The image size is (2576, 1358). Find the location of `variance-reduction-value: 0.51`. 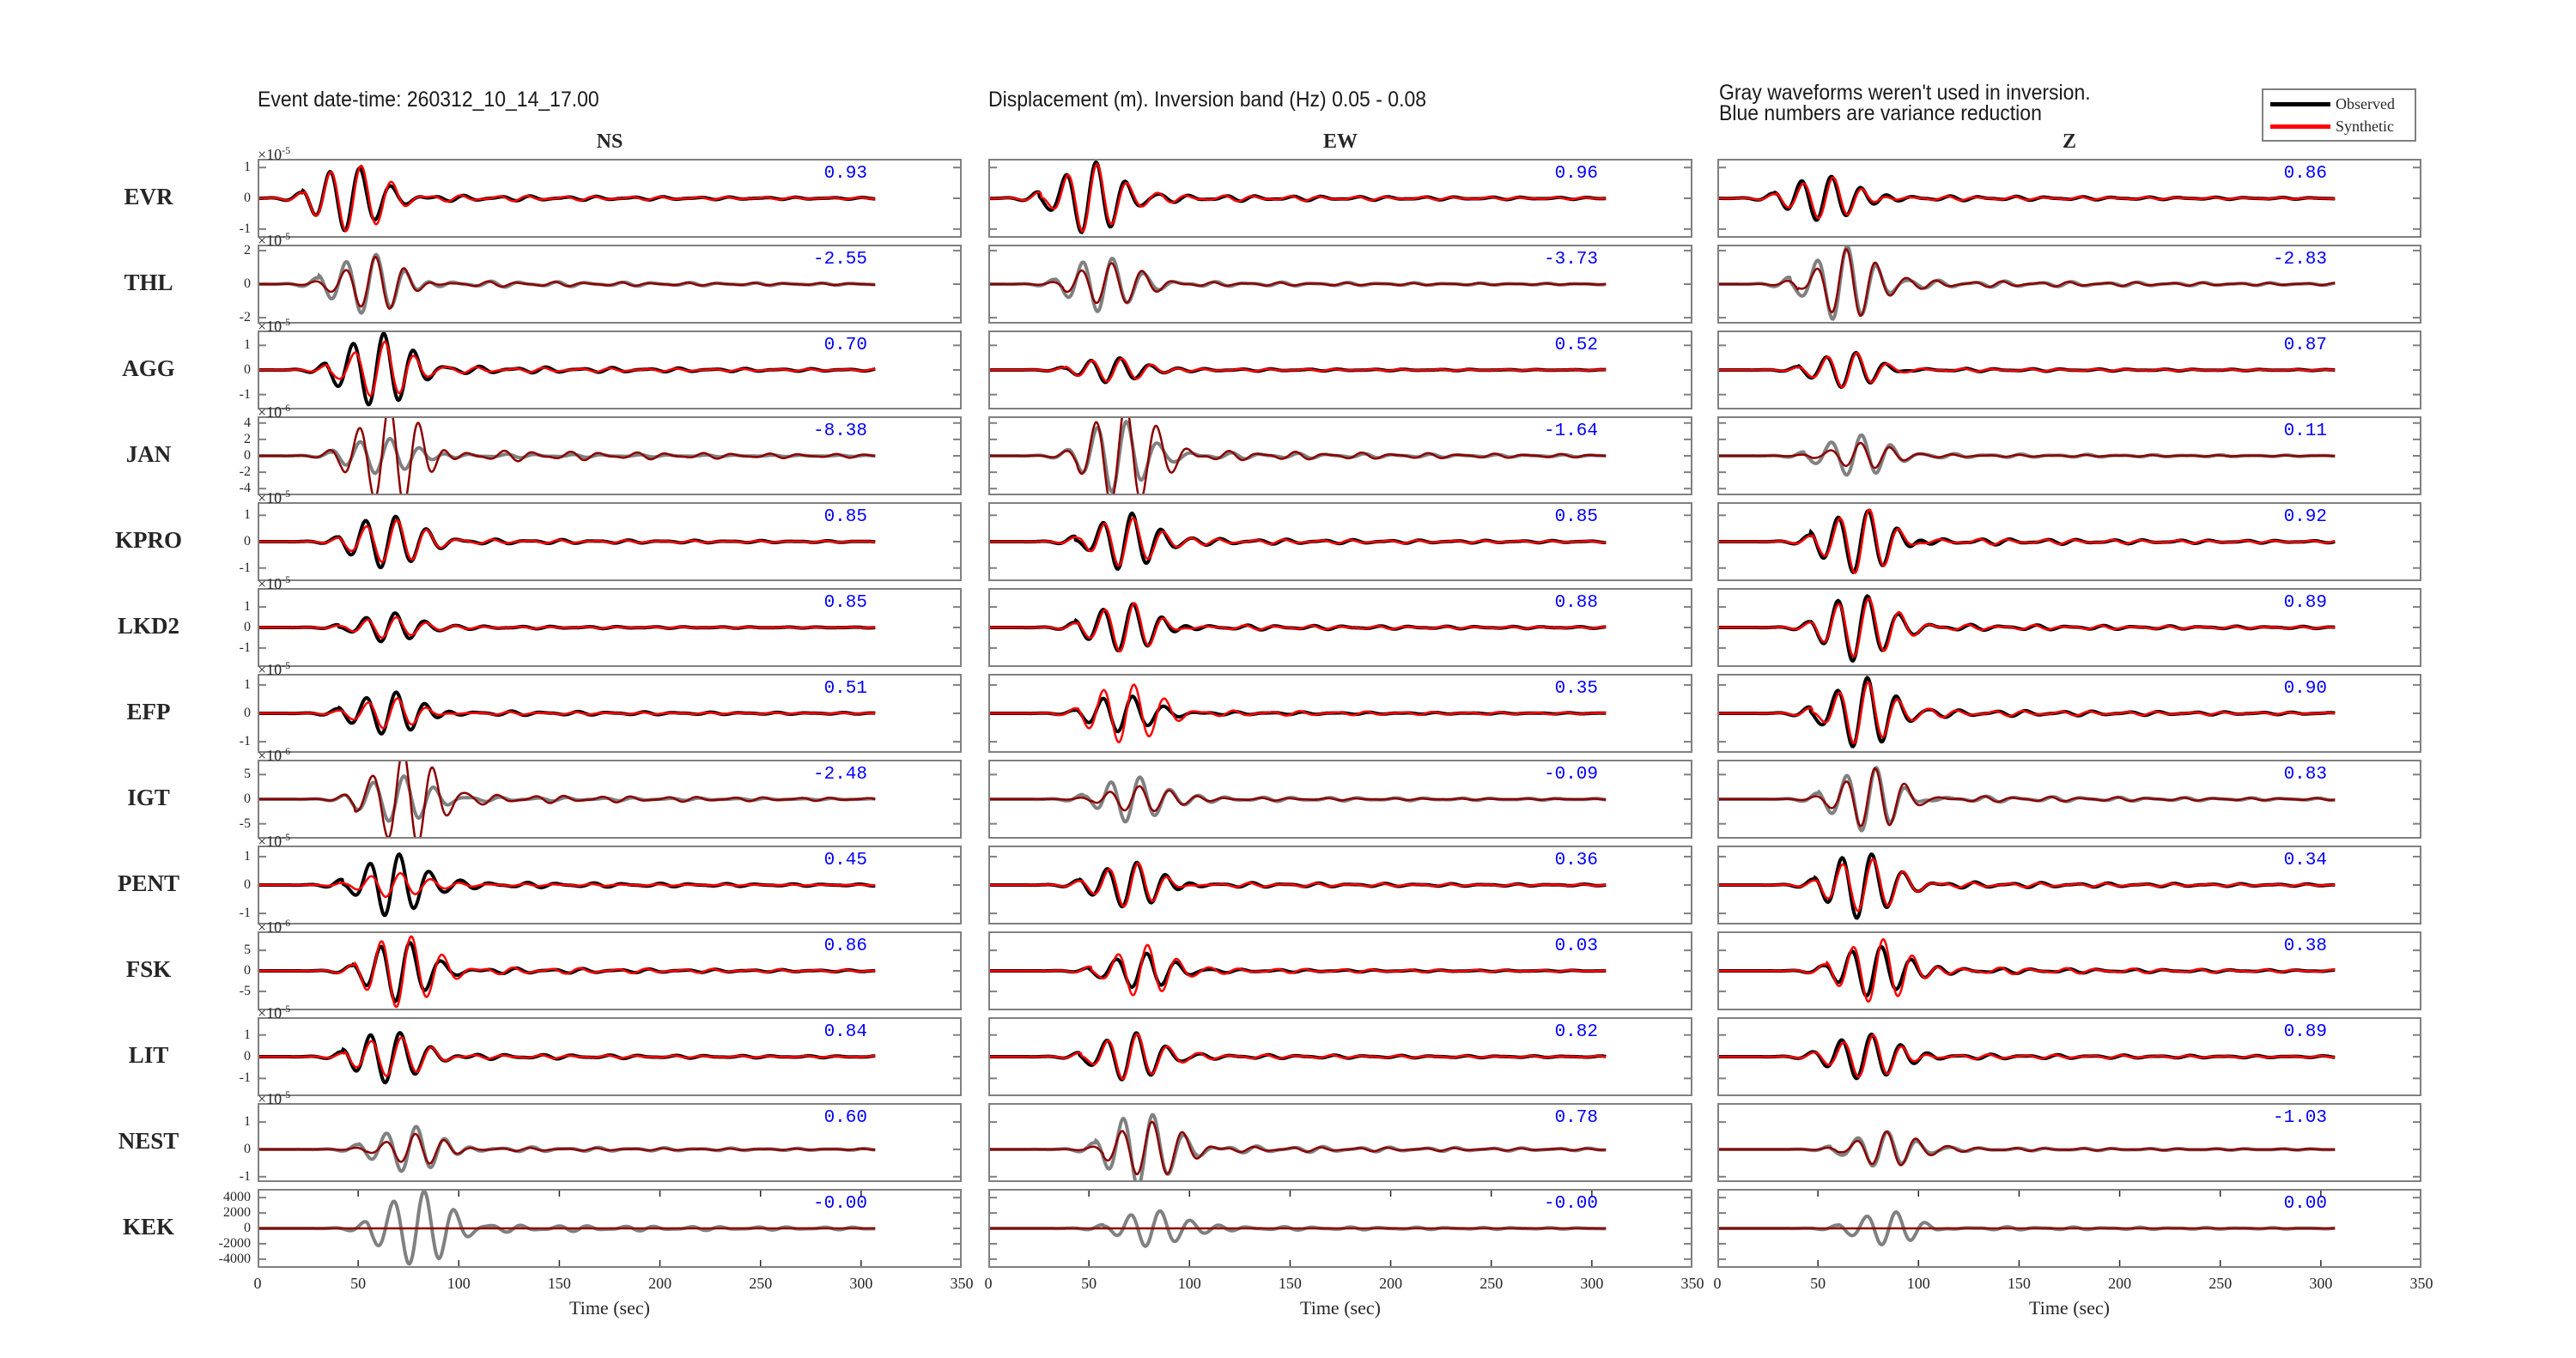

variance-reduction-value: 0.51 is located at coordinates (845, 689).